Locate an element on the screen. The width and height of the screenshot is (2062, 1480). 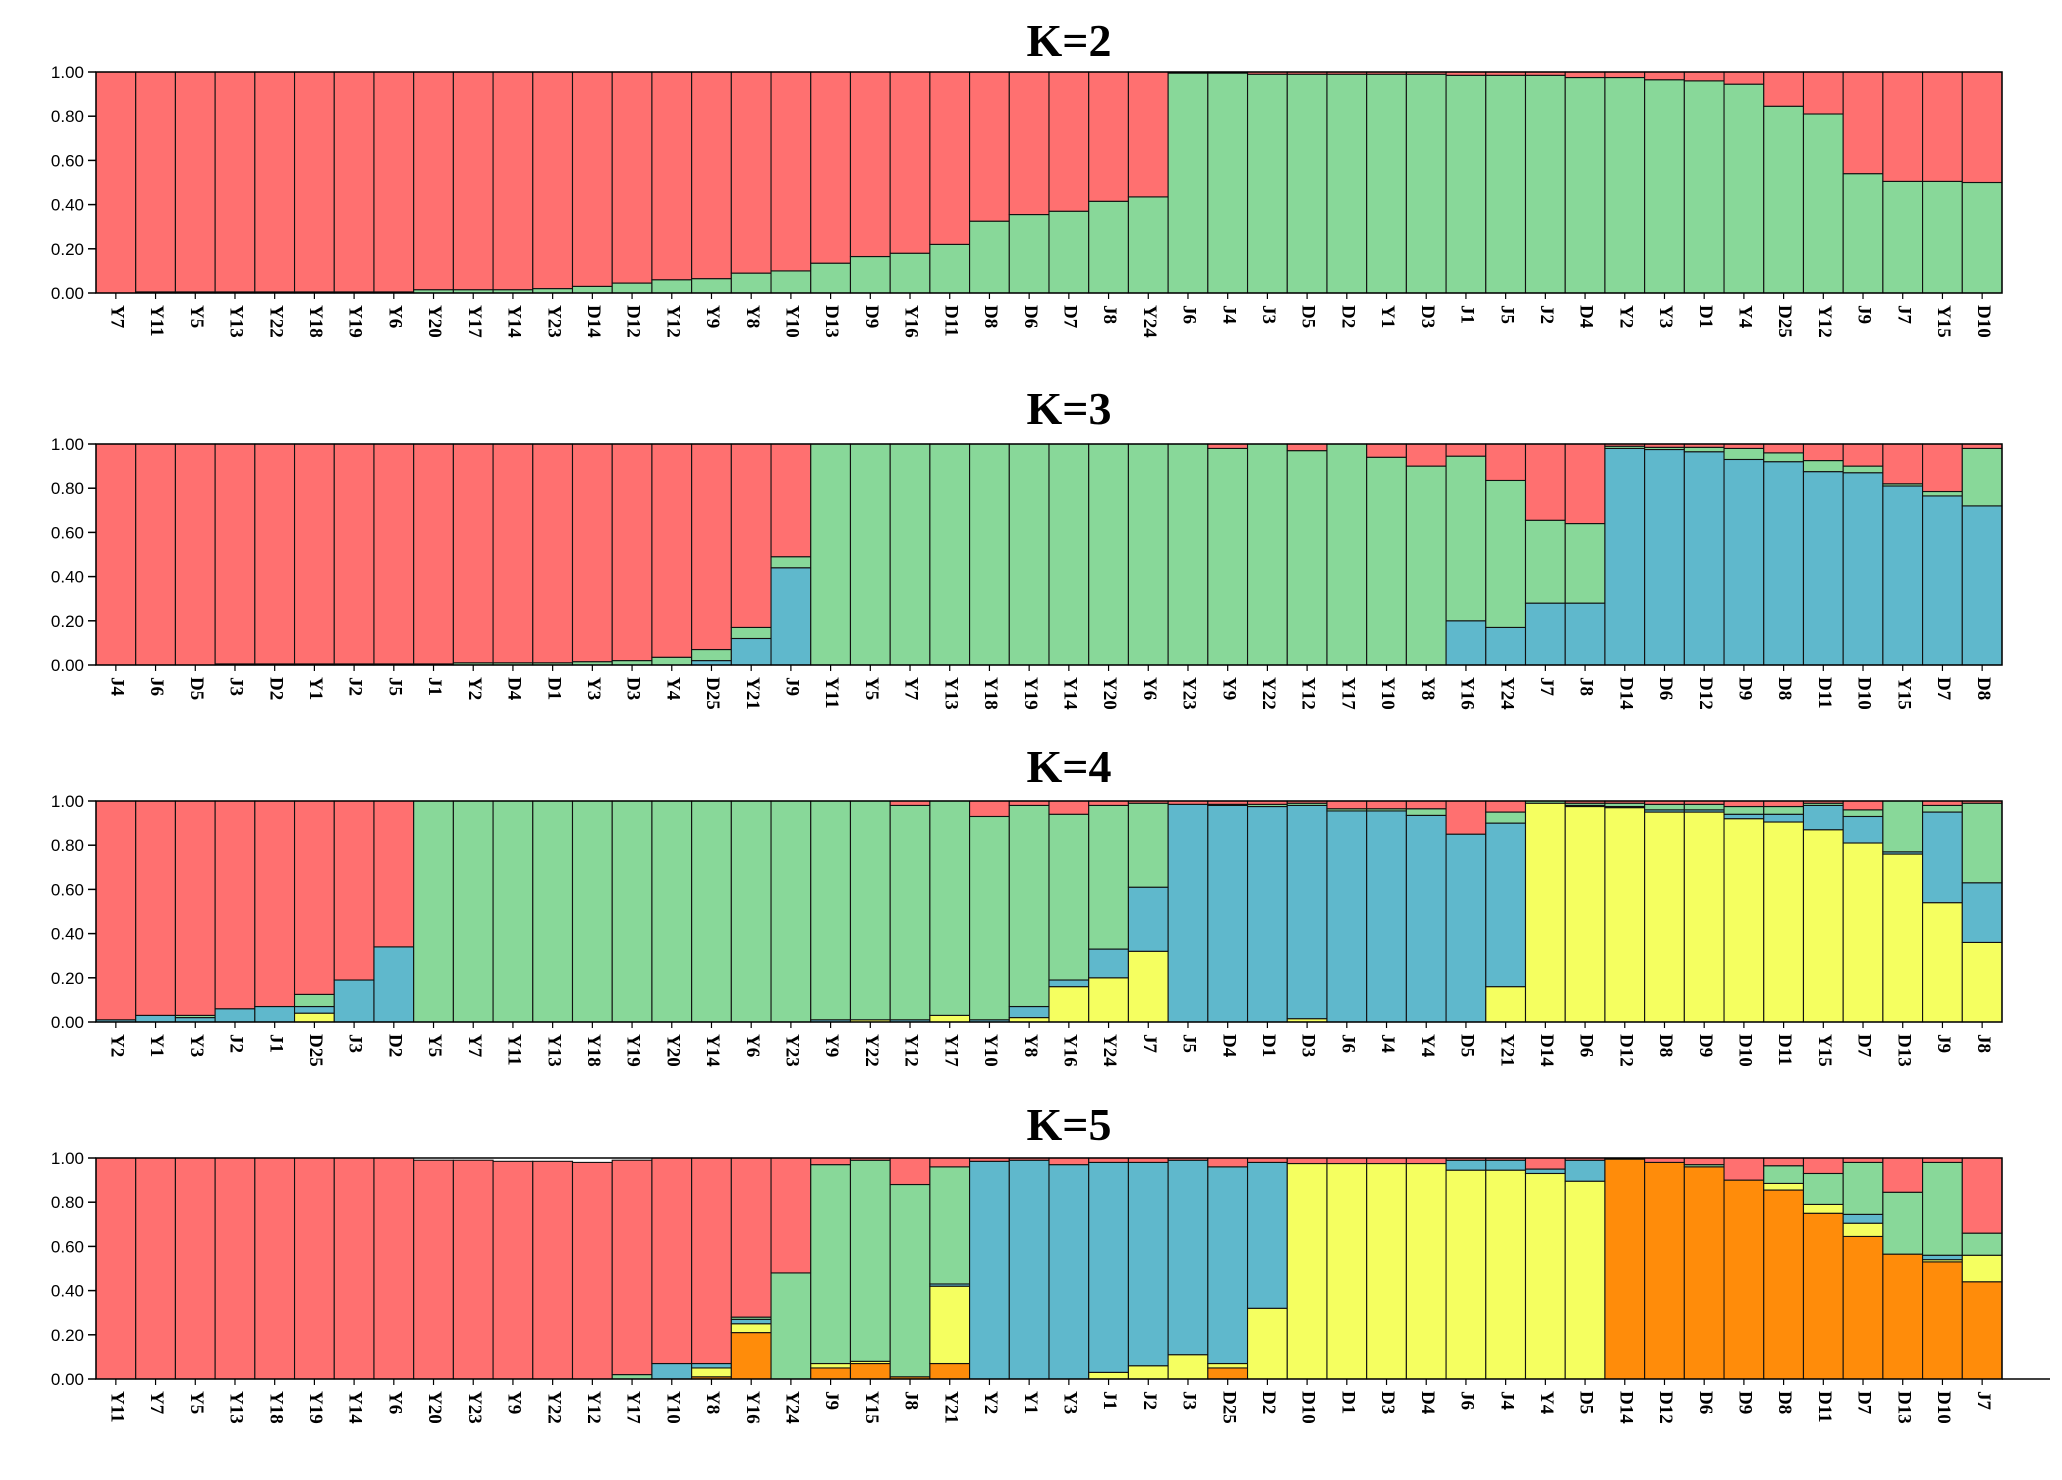
x-tick-label: Y7 is located at coordinates (474, 1046).